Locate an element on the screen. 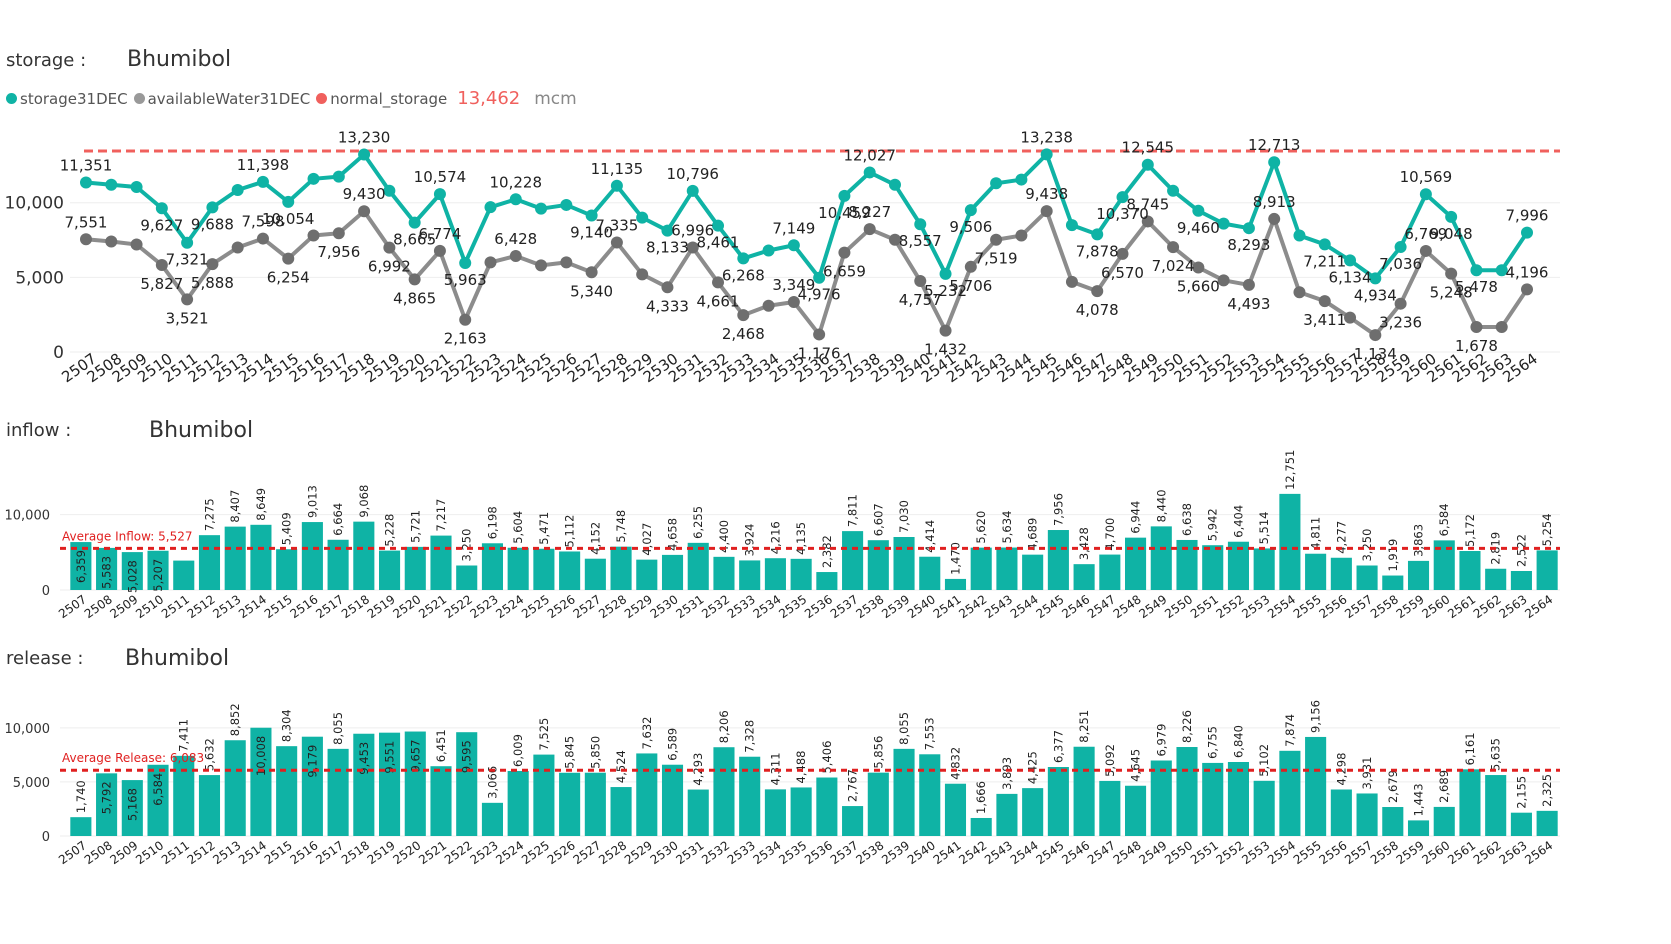 The width and height of the screenshot is (1671, 944). release-data-label: 6,979 is located at coordinates (1161, 740).